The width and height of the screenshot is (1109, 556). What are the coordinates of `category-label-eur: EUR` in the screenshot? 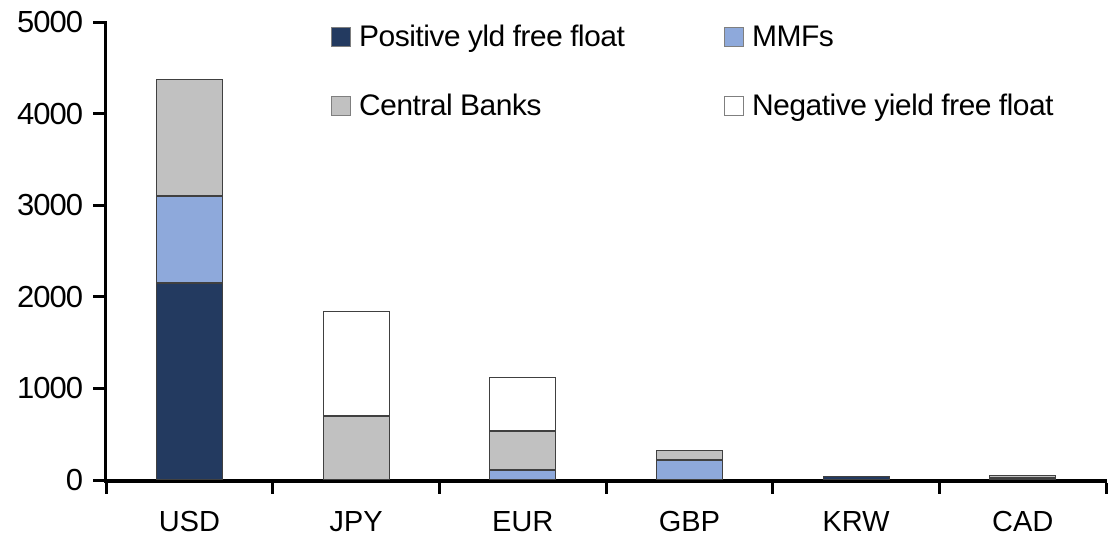 It's located at (523, 522).